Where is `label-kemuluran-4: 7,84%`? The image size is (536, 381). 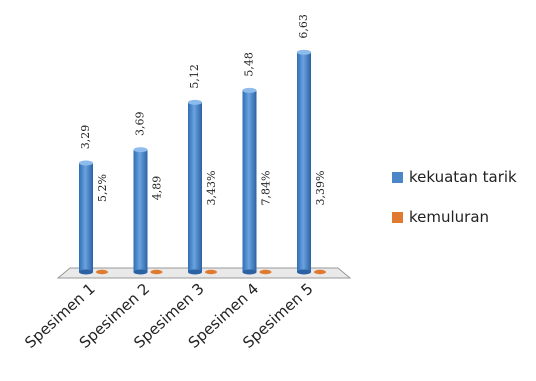
label-kemuluran-4: 7,84% is located at coordinates (266, 188).